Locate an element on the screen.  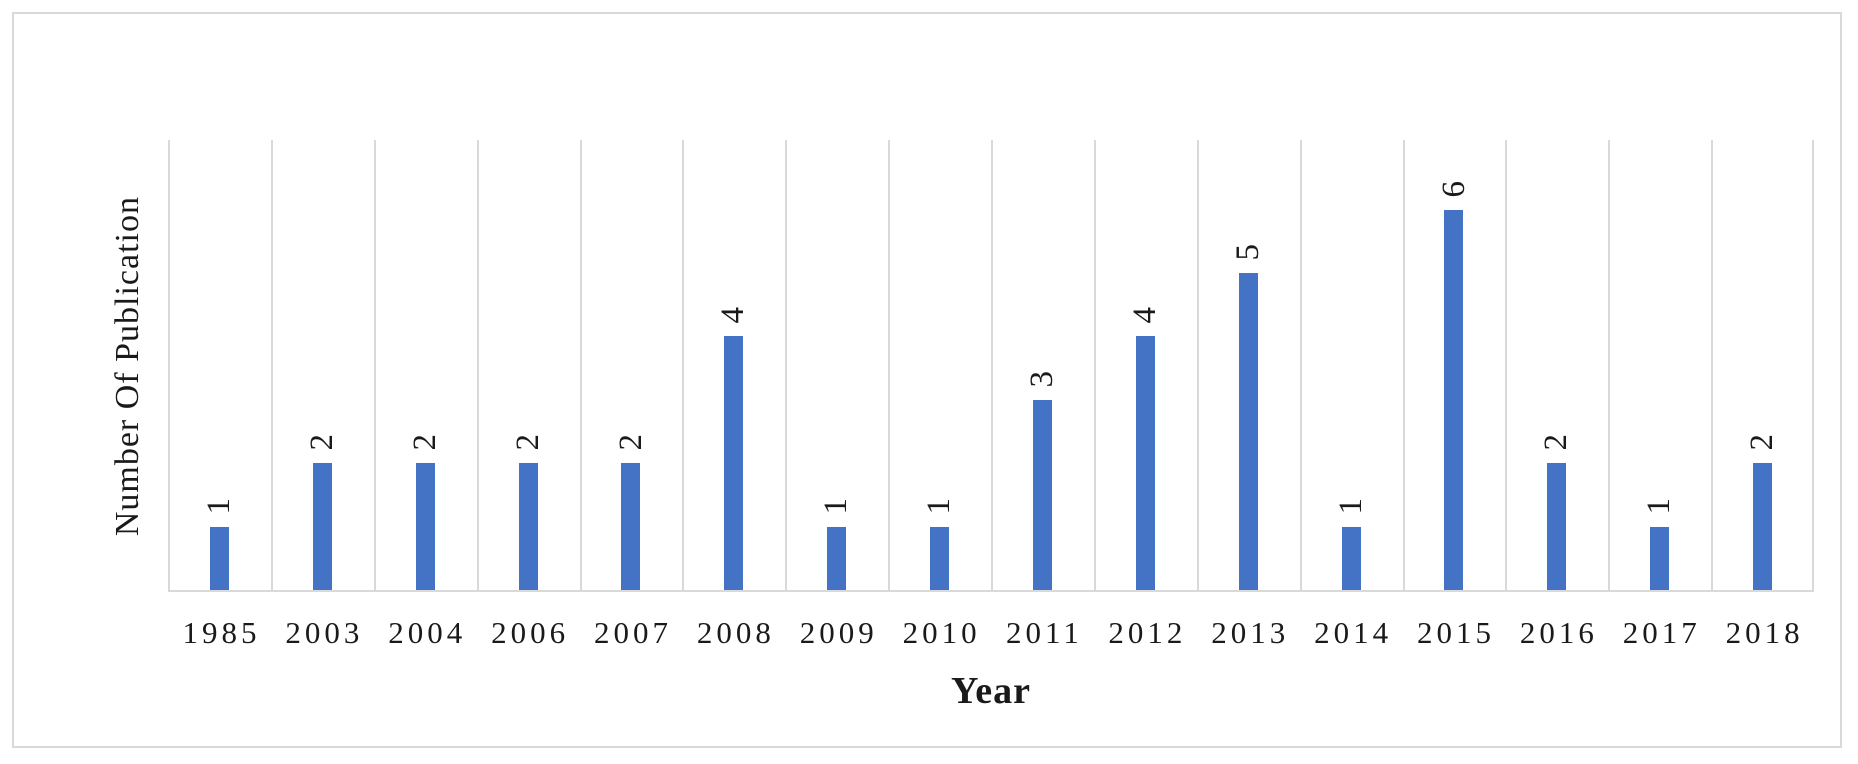
x-tick-label: 2008 is located at coordinates (735, 632).